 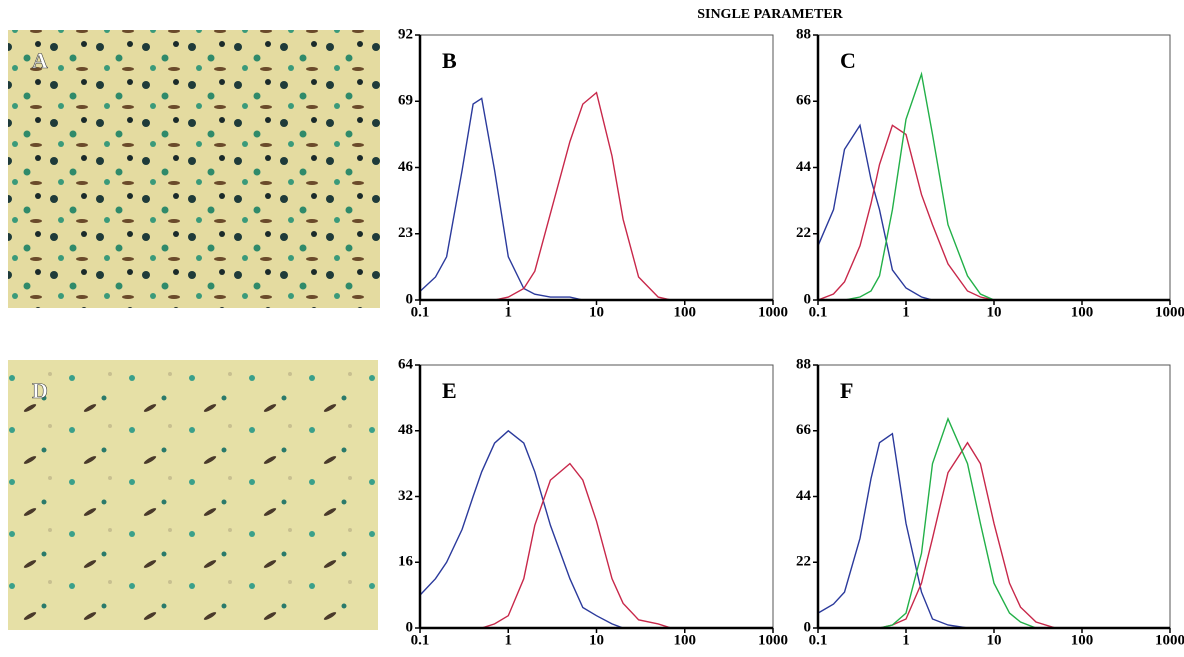 I want to click on y-tick-label: 64, so click(x=406, y=364).